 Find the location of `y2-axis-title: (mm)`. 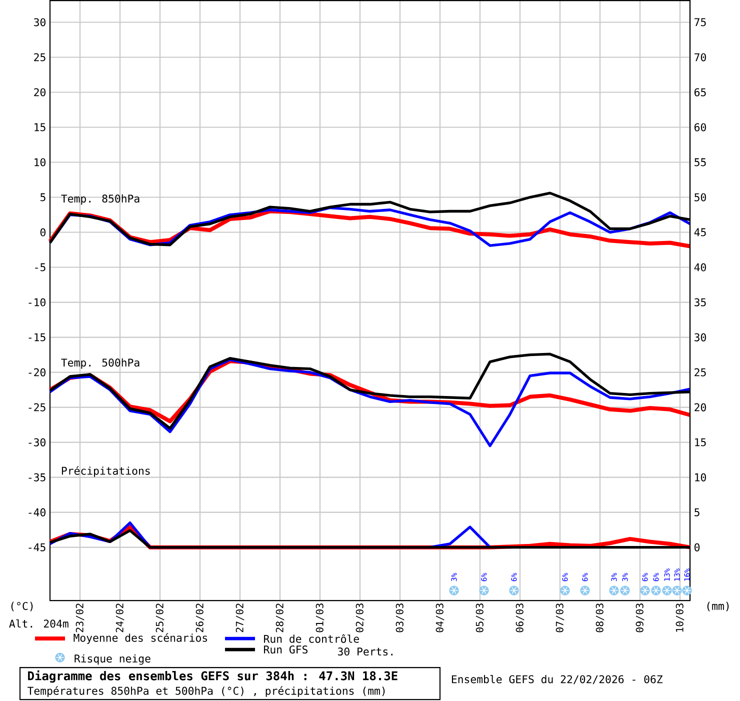

y2-axis-title: (mm) is located at coordinates (718, 607).